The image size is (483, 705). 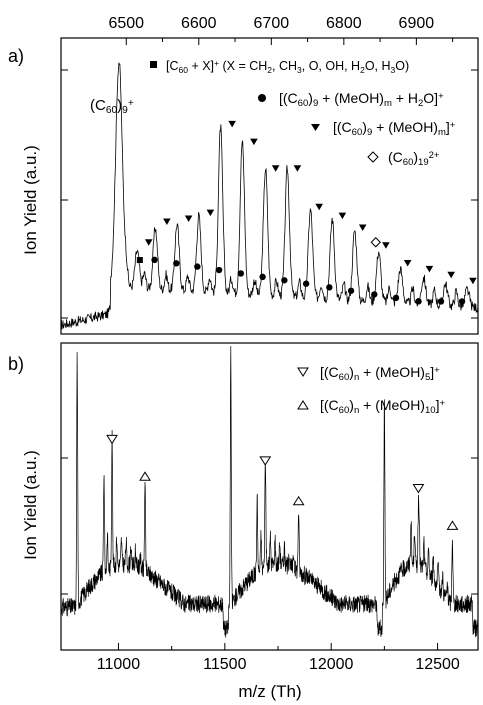 I want to click on panel-b-label: b), so click(x=16, y=364).